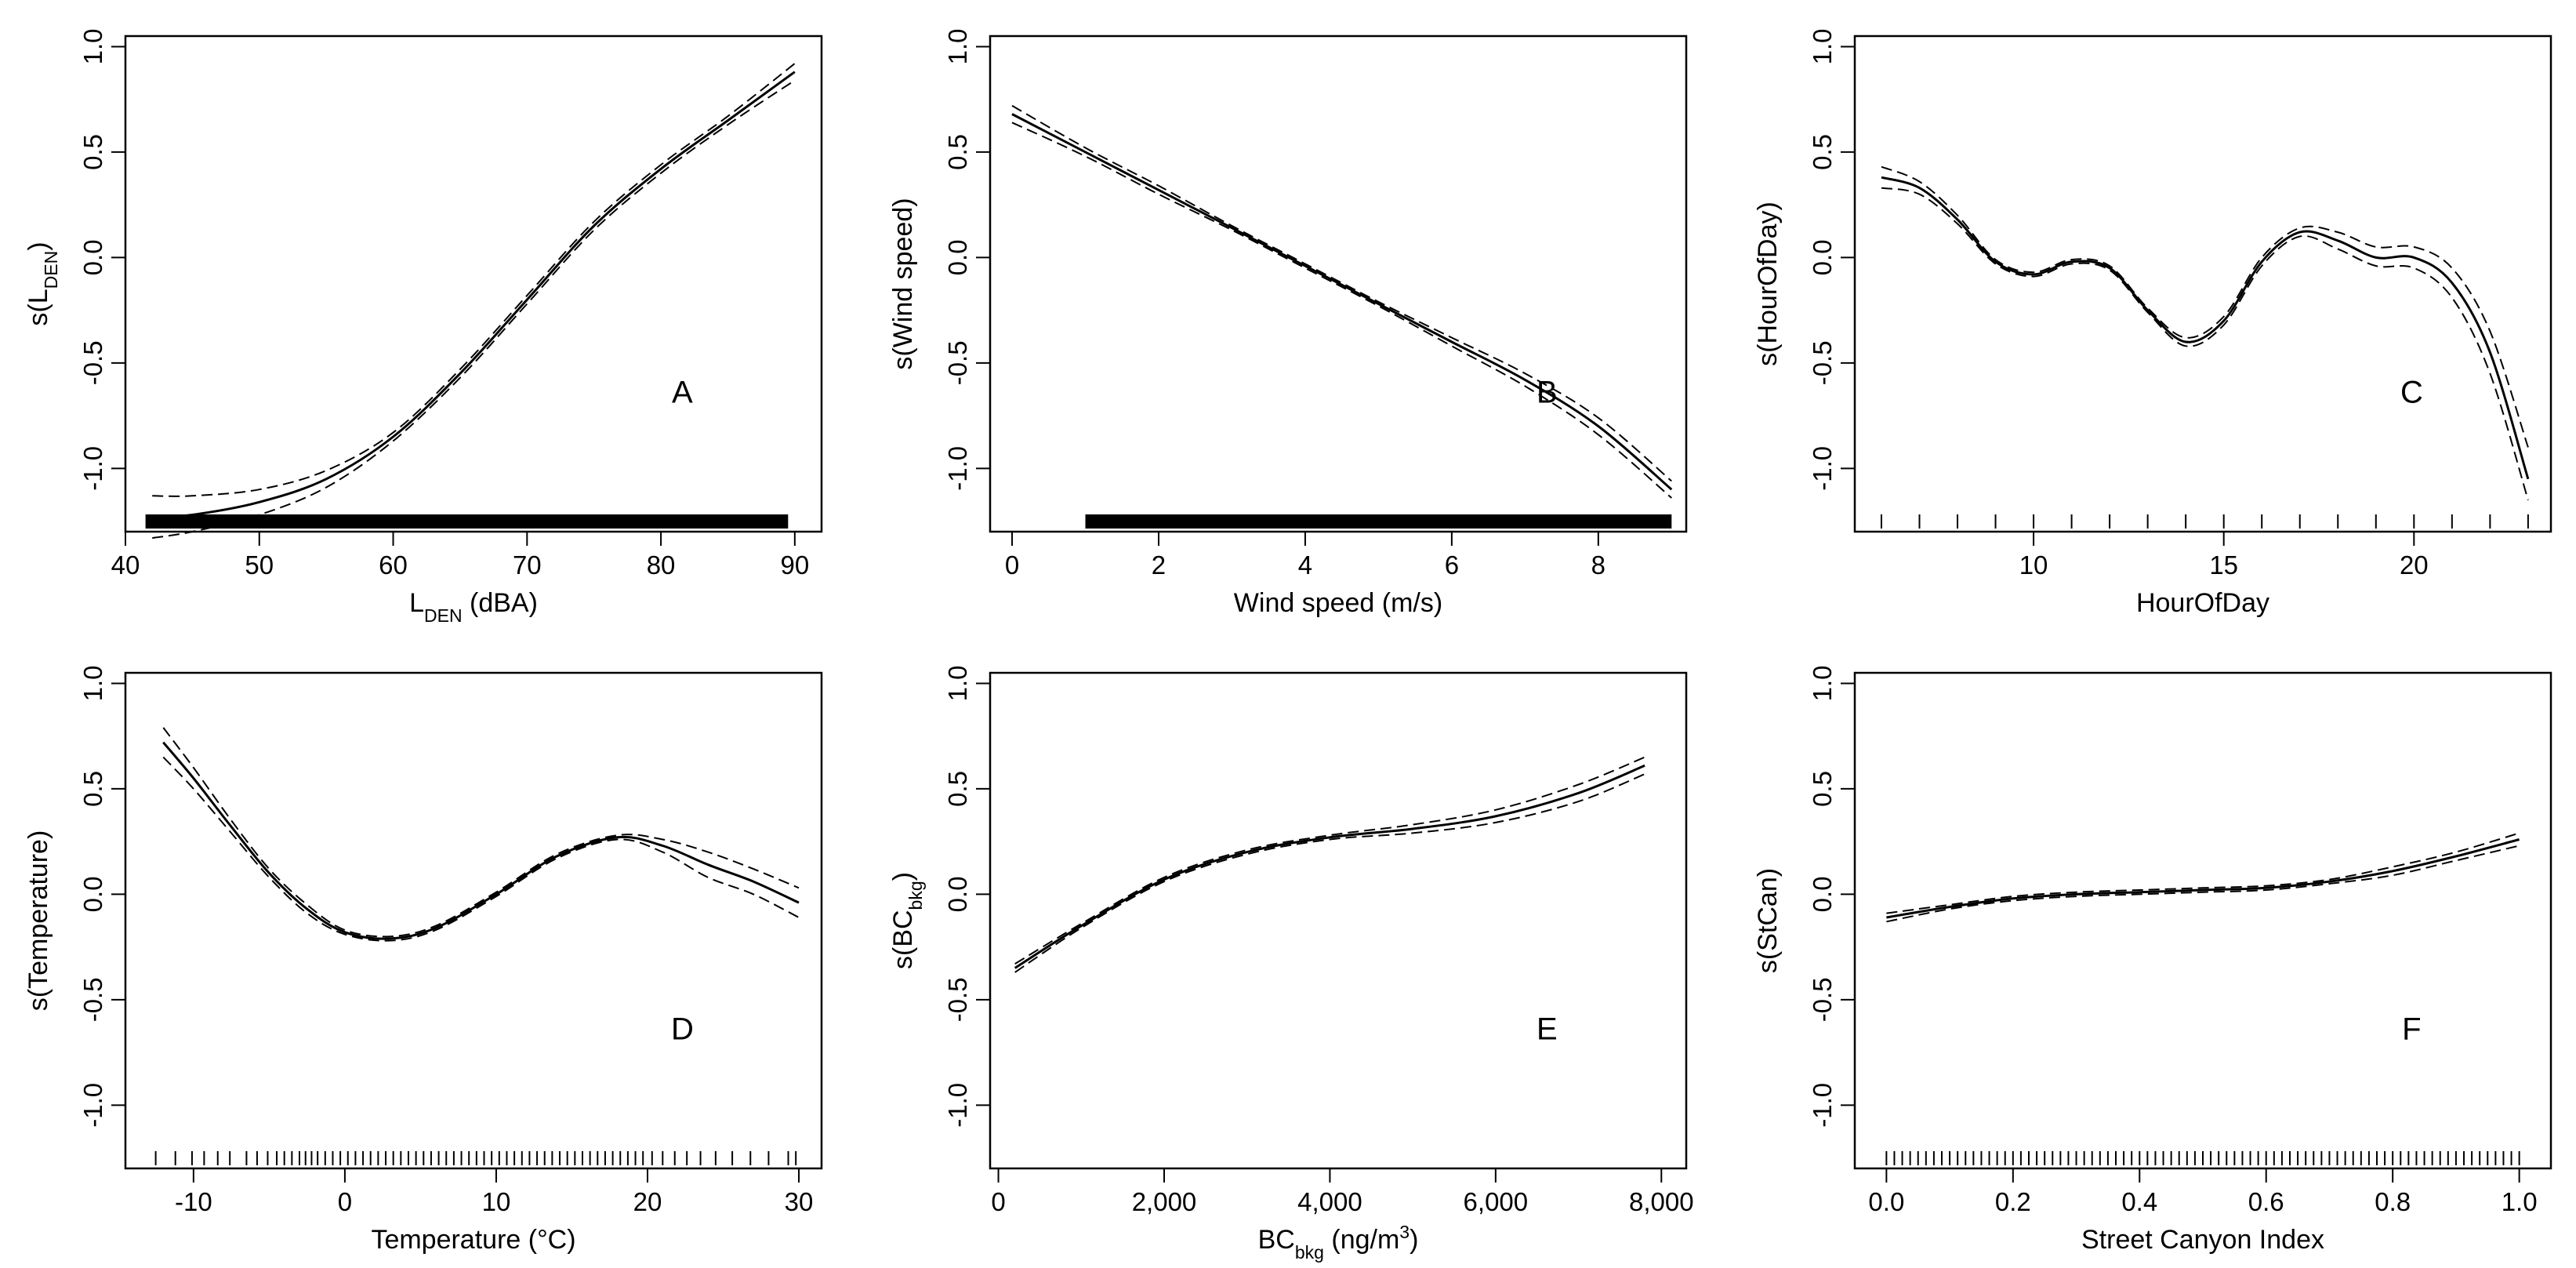 This screenshot has width=2576, height=1268. Describe the element at coordinates (1159, 565) in the screenshot. I see `x-tick-label: 2` at that location.